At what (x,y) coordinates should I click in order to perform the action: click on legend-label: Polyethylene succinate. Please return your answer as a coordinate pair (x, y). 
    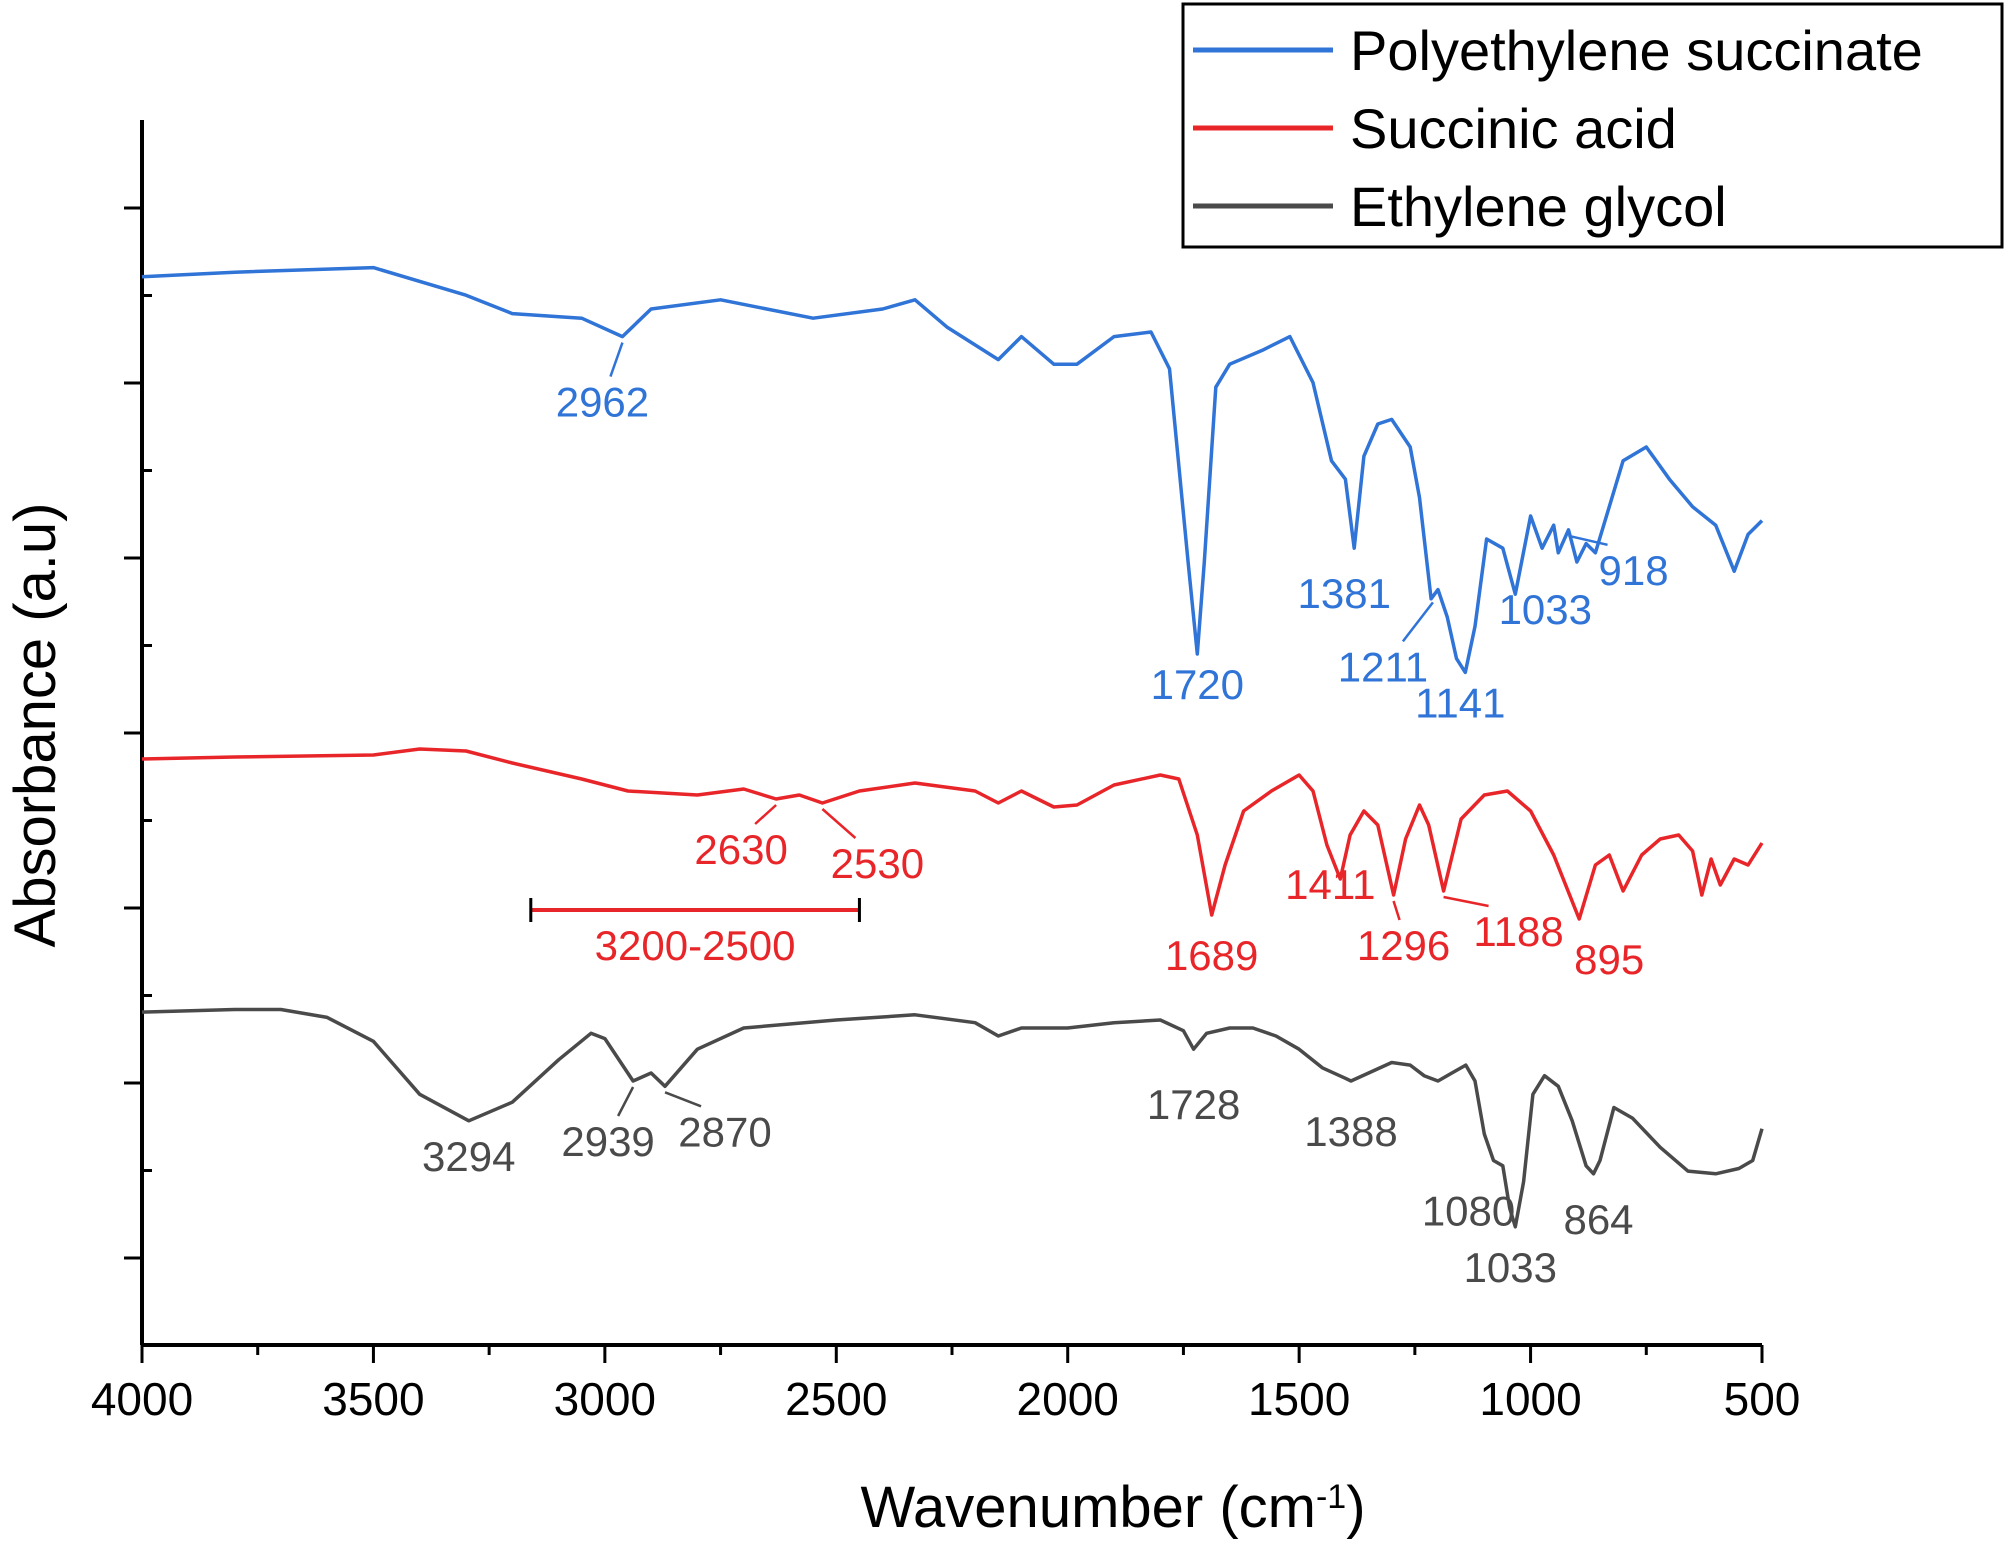
    Looking at the image, I should click on (1636, 50).